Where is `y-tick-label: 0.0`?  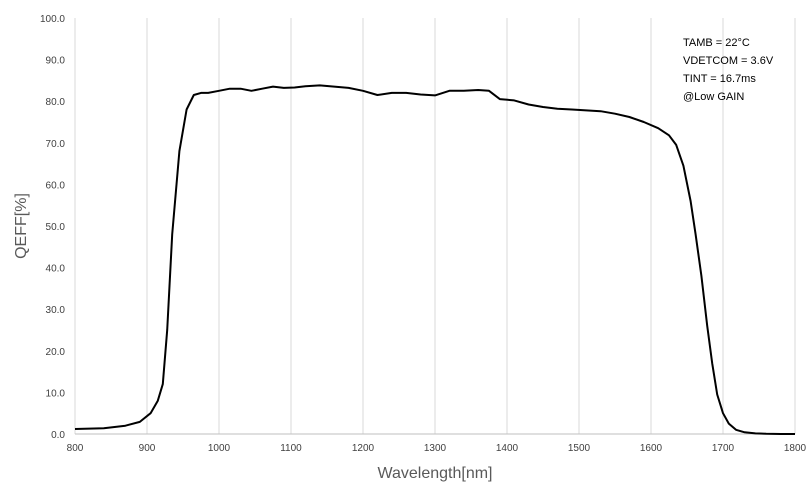
y-tick-label: 0.0 is located at coordinates (58, 435).